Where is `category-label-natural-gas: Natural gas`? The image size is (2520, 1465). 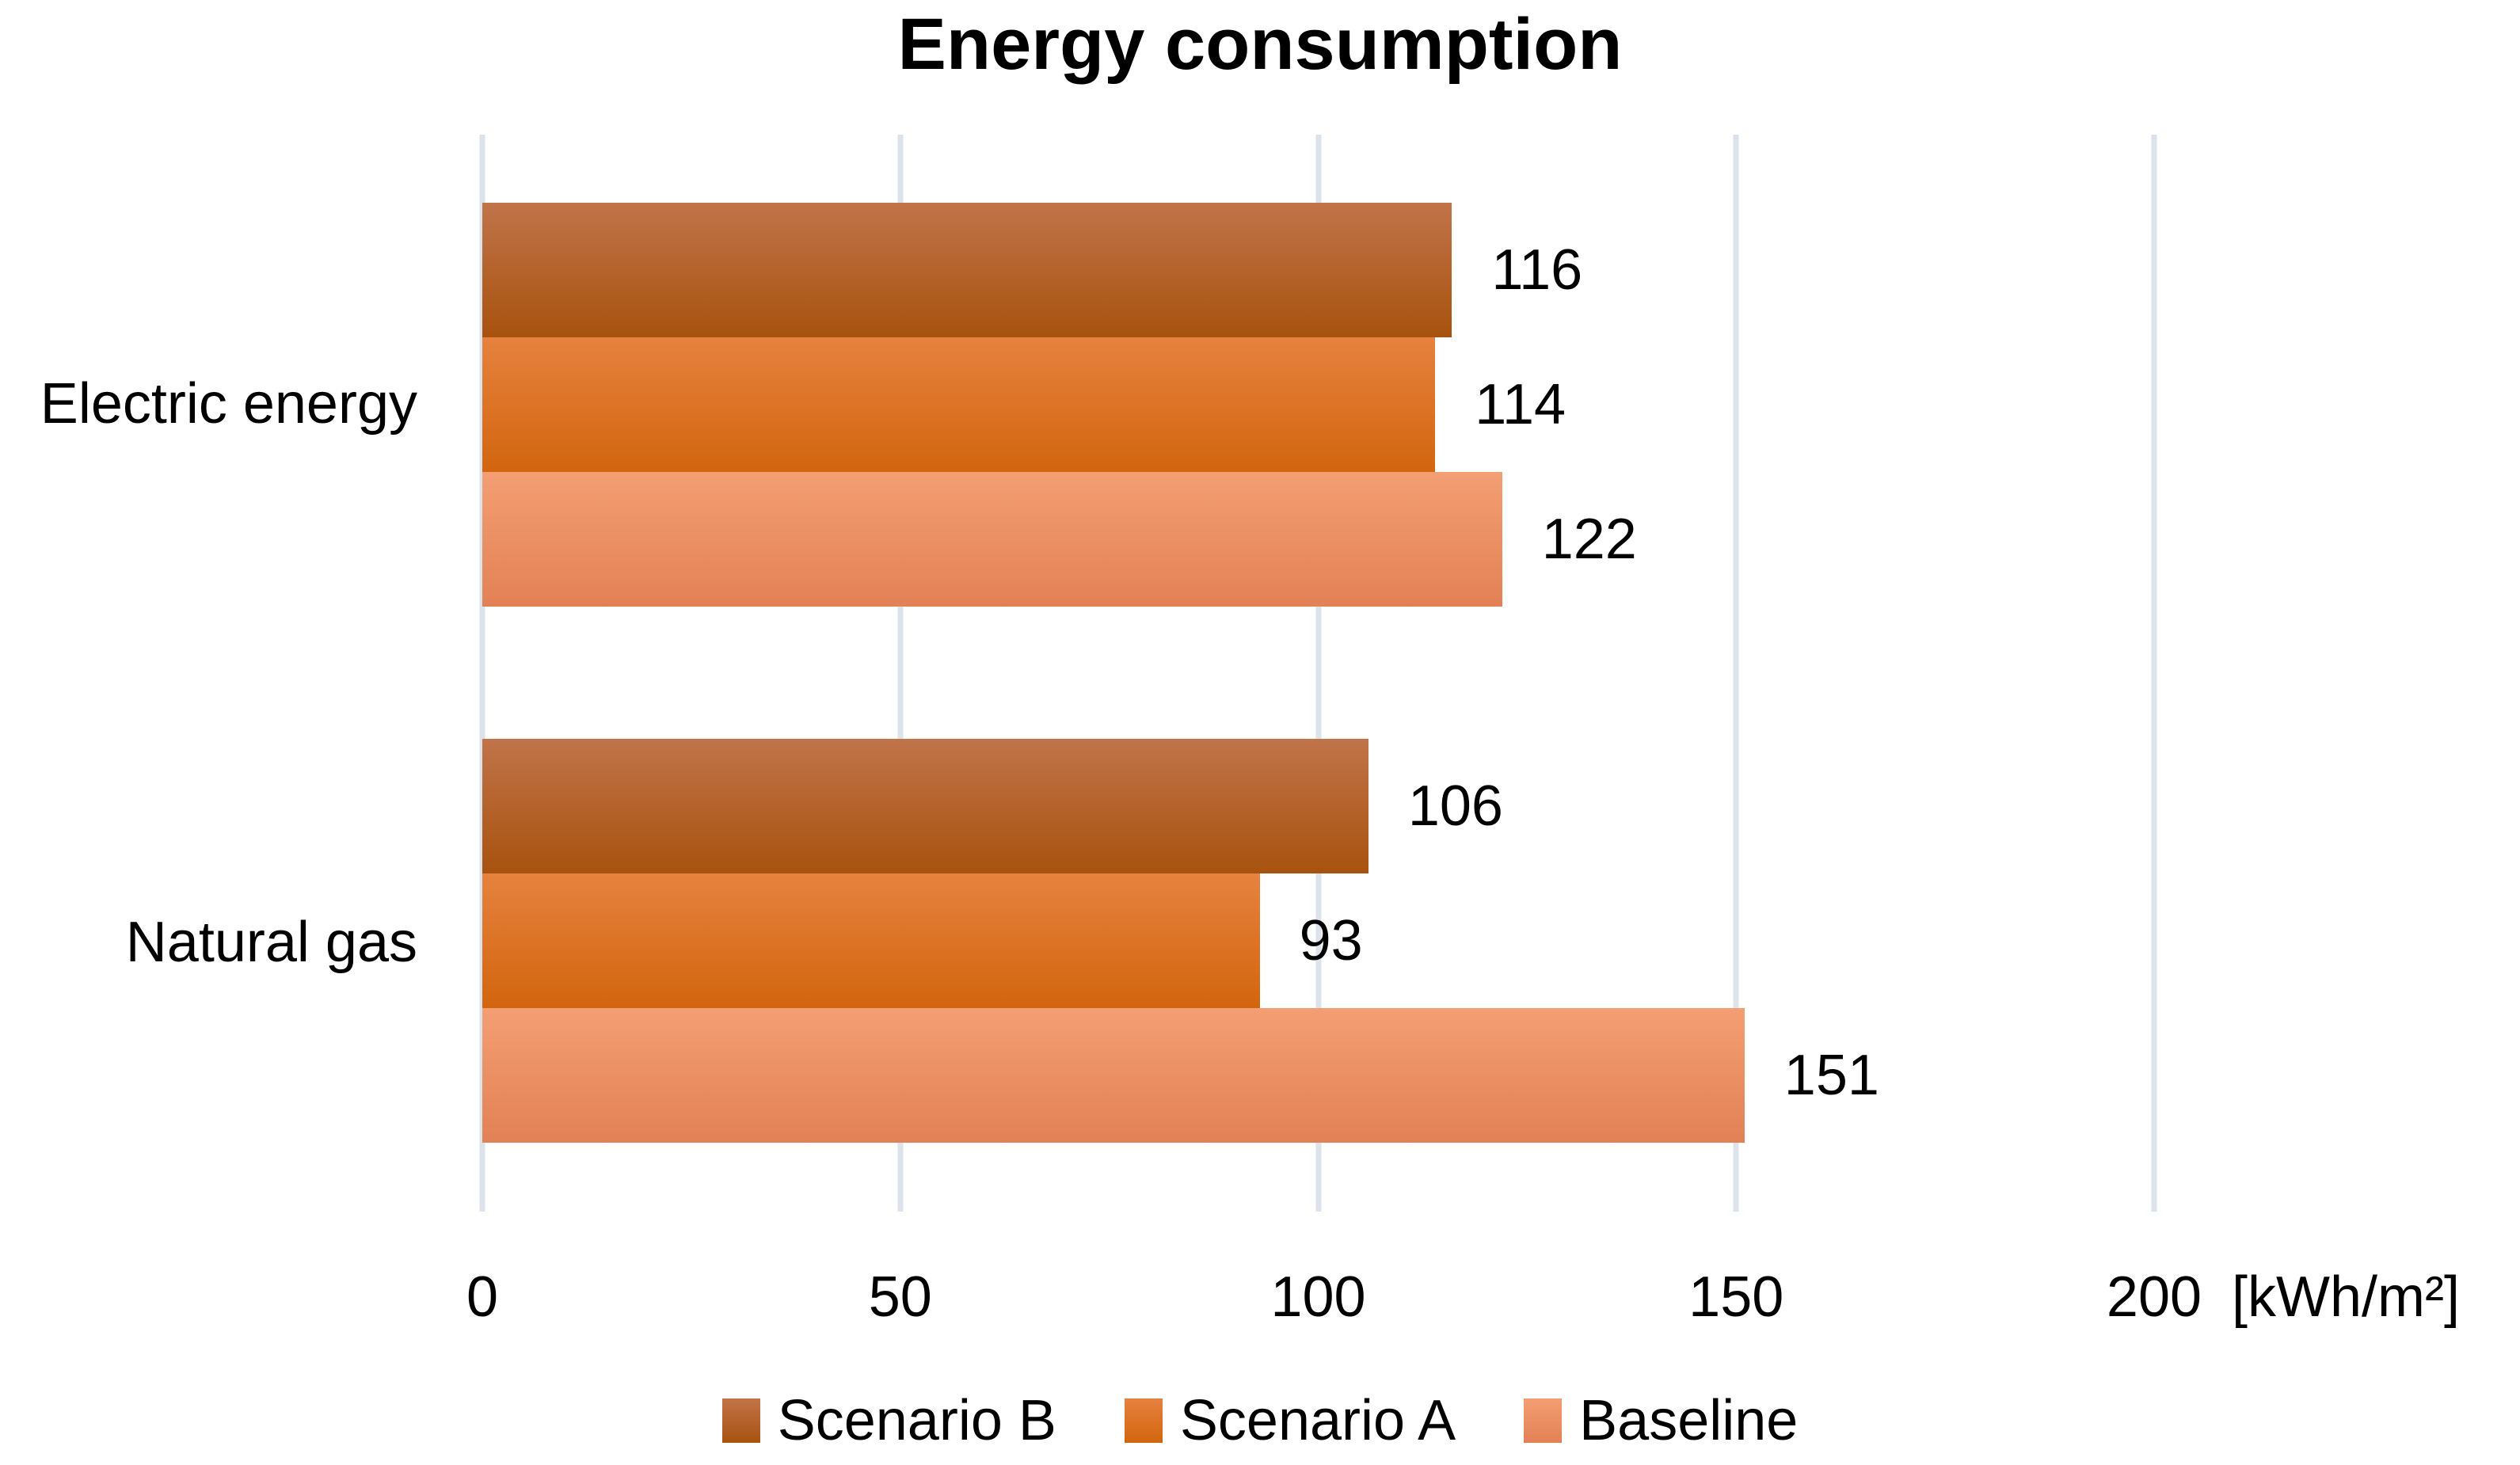
category-label-natural-gas: Natural gas is located at coordinates (271, 942).